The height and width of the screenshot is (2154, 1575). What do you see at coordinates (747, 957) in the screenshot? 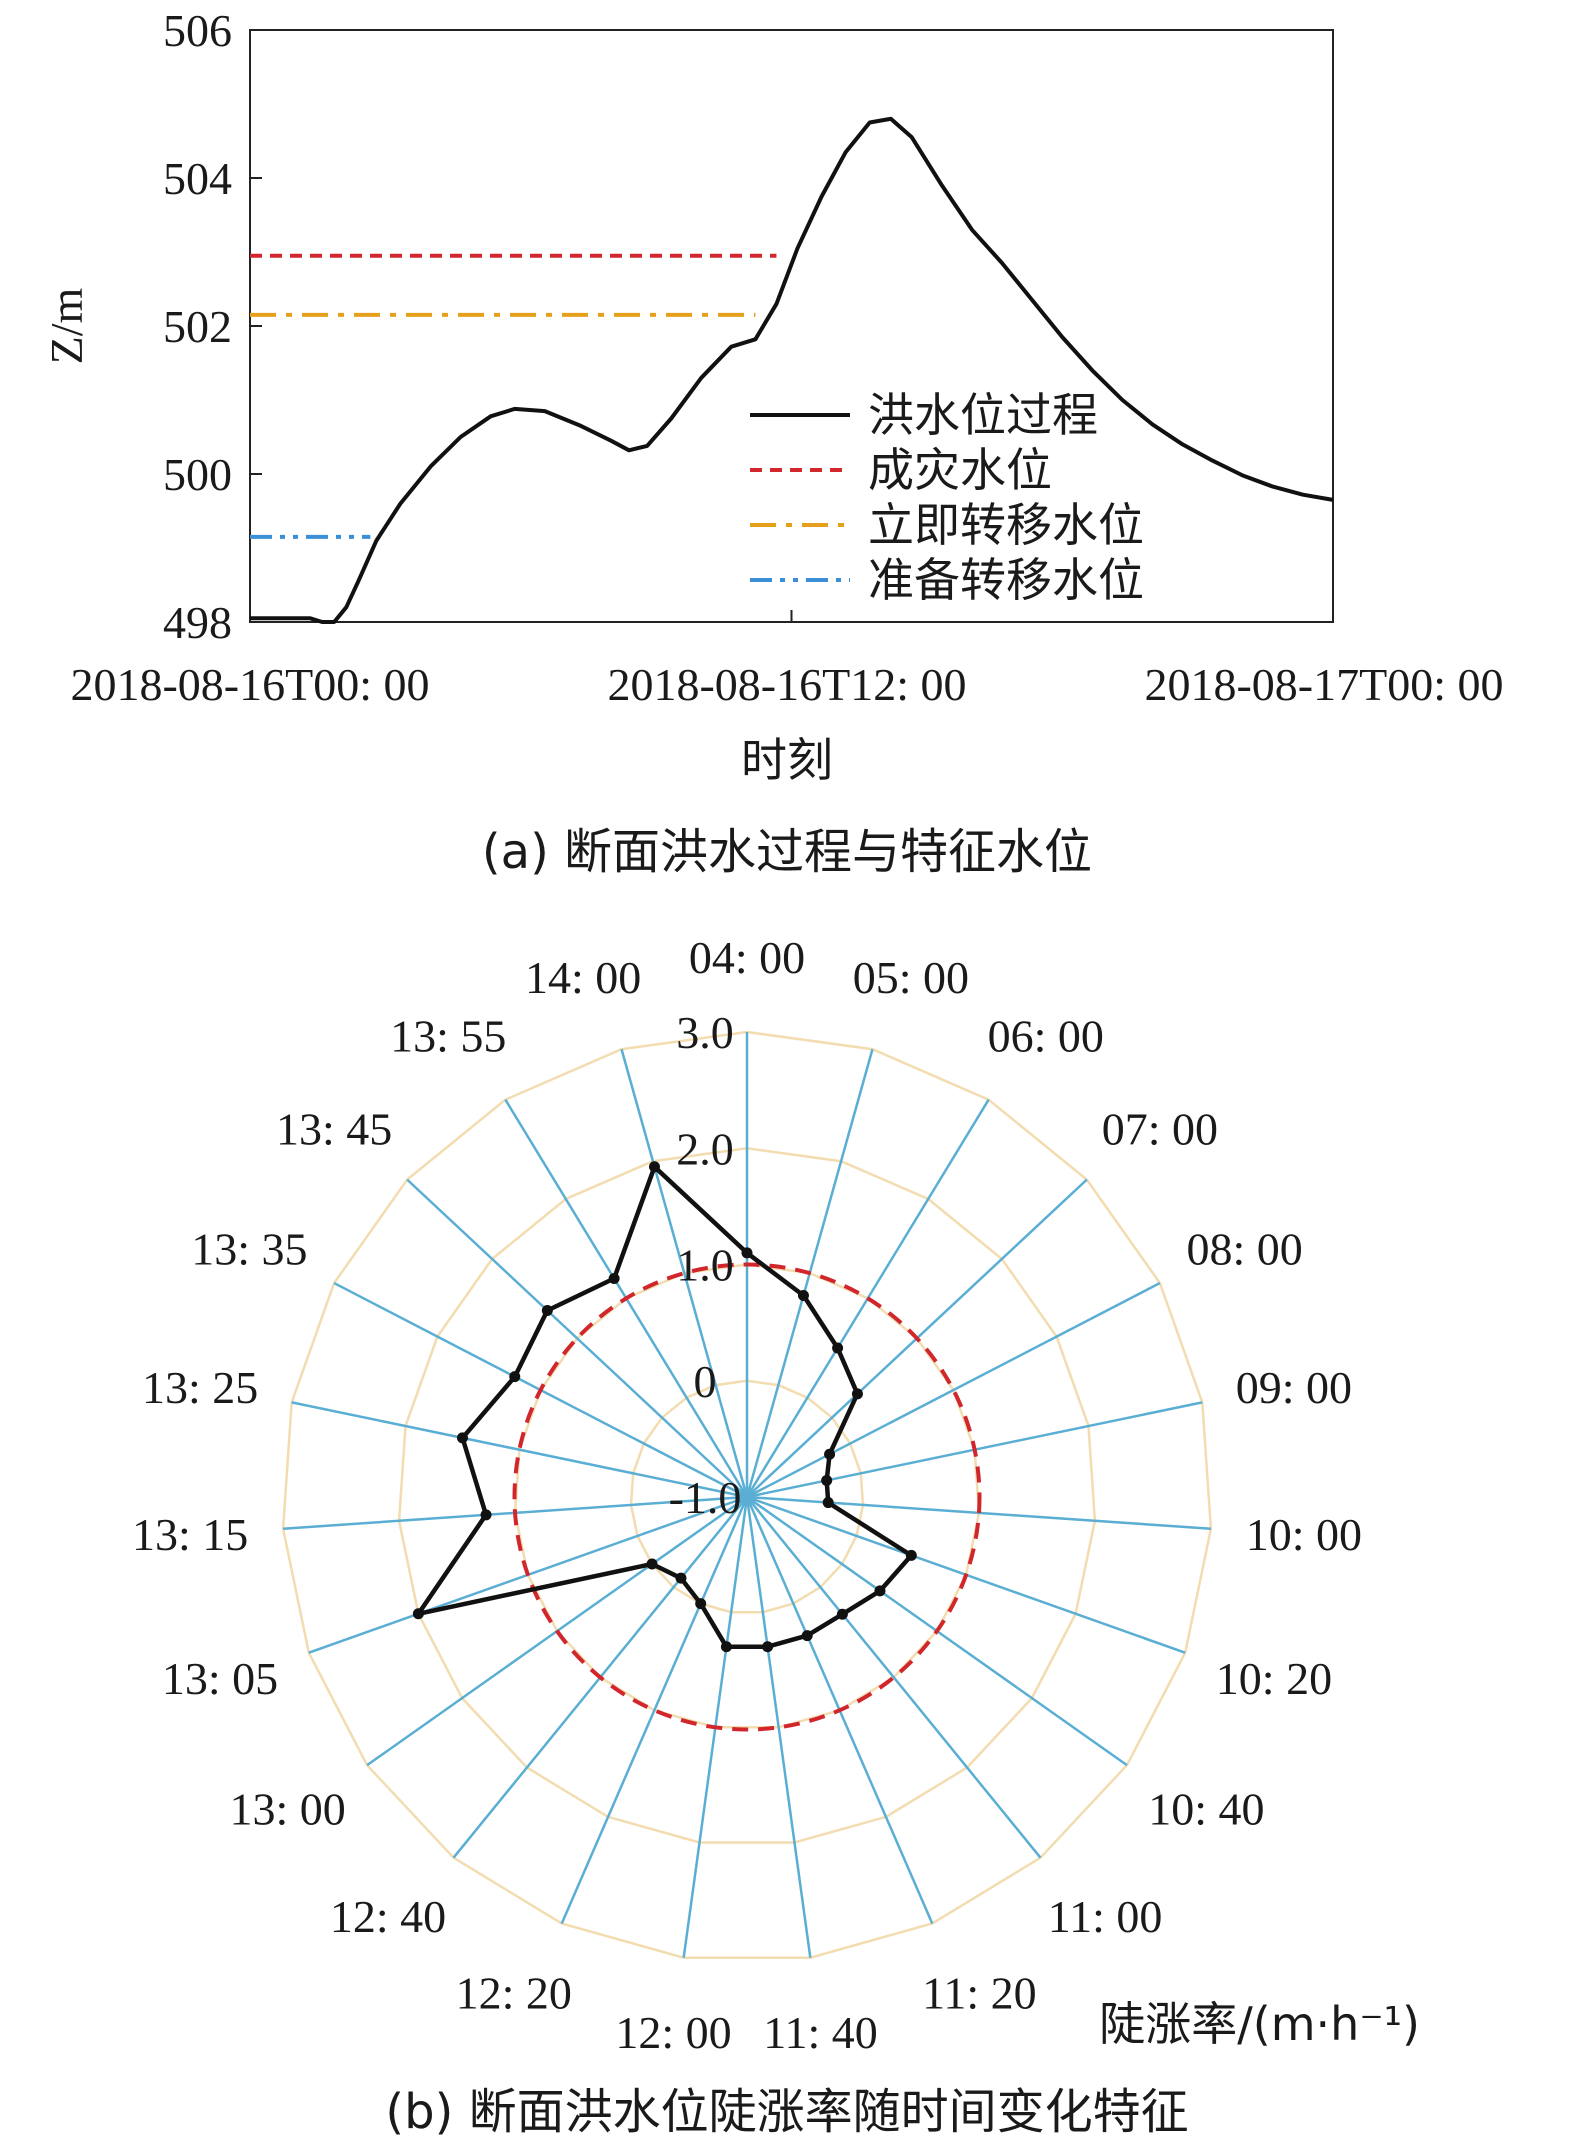
I see `radar-category-label: 04: 00` at bounding box center [747, 957].